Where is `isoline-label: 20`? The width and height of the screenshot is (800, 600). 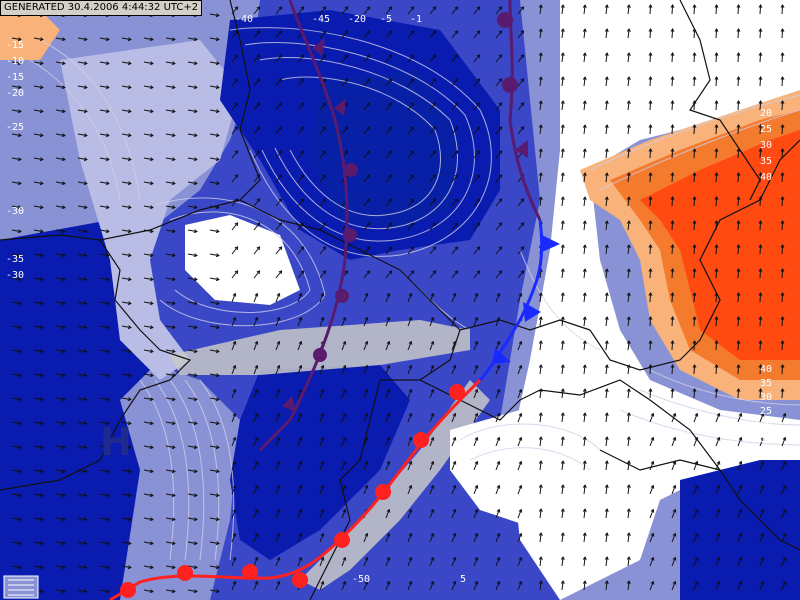 isoline-label: 20 is located at coordinates (766, 113).